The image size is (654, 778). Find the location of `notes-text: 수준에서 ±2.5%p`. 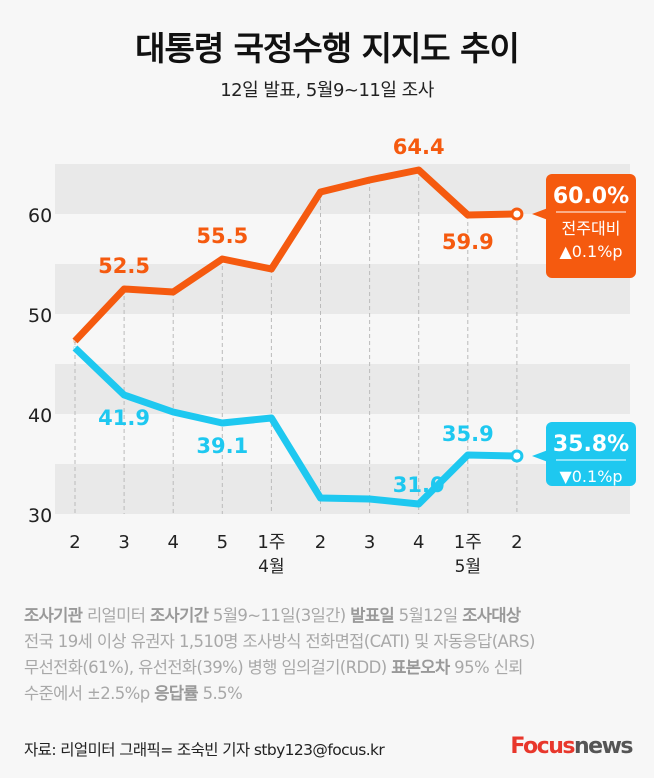

notes-text: 수준에서 ±2.5%p is located at coordinates (89, 693).